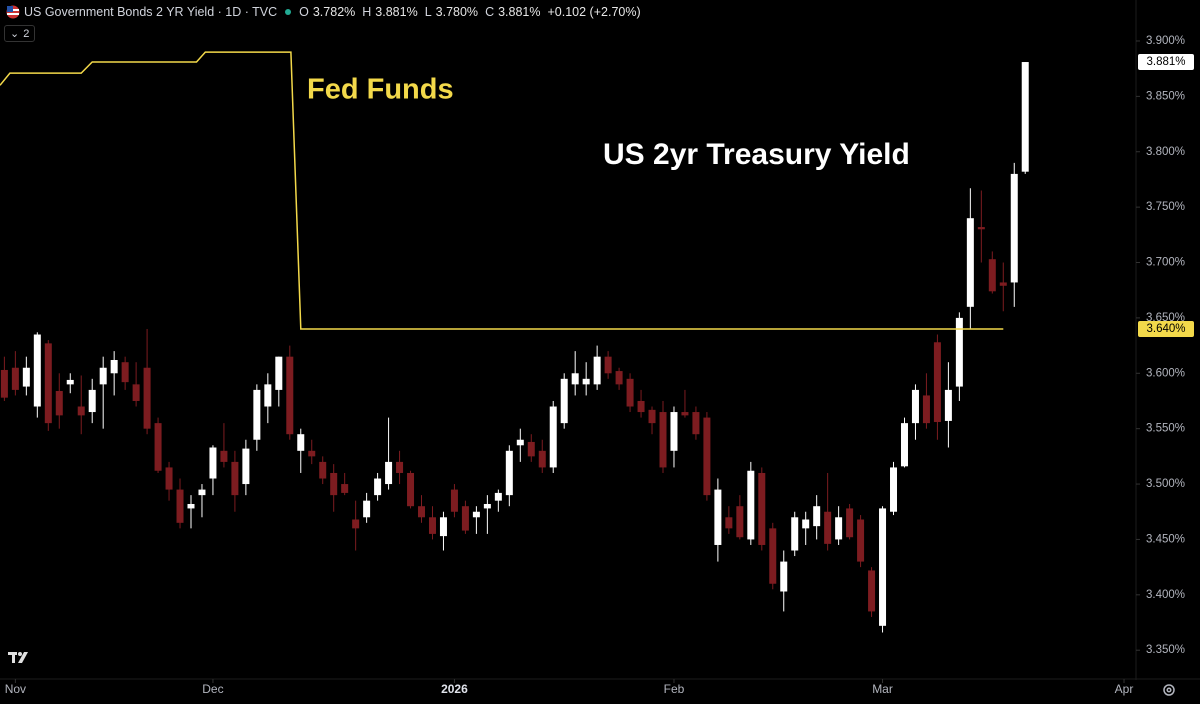 The image size is (1200, 704). What do you see at coordinates (1124, 689) in the screenshot?
I see `x-tick-label: Apr` at bounding box center [1124, 689].